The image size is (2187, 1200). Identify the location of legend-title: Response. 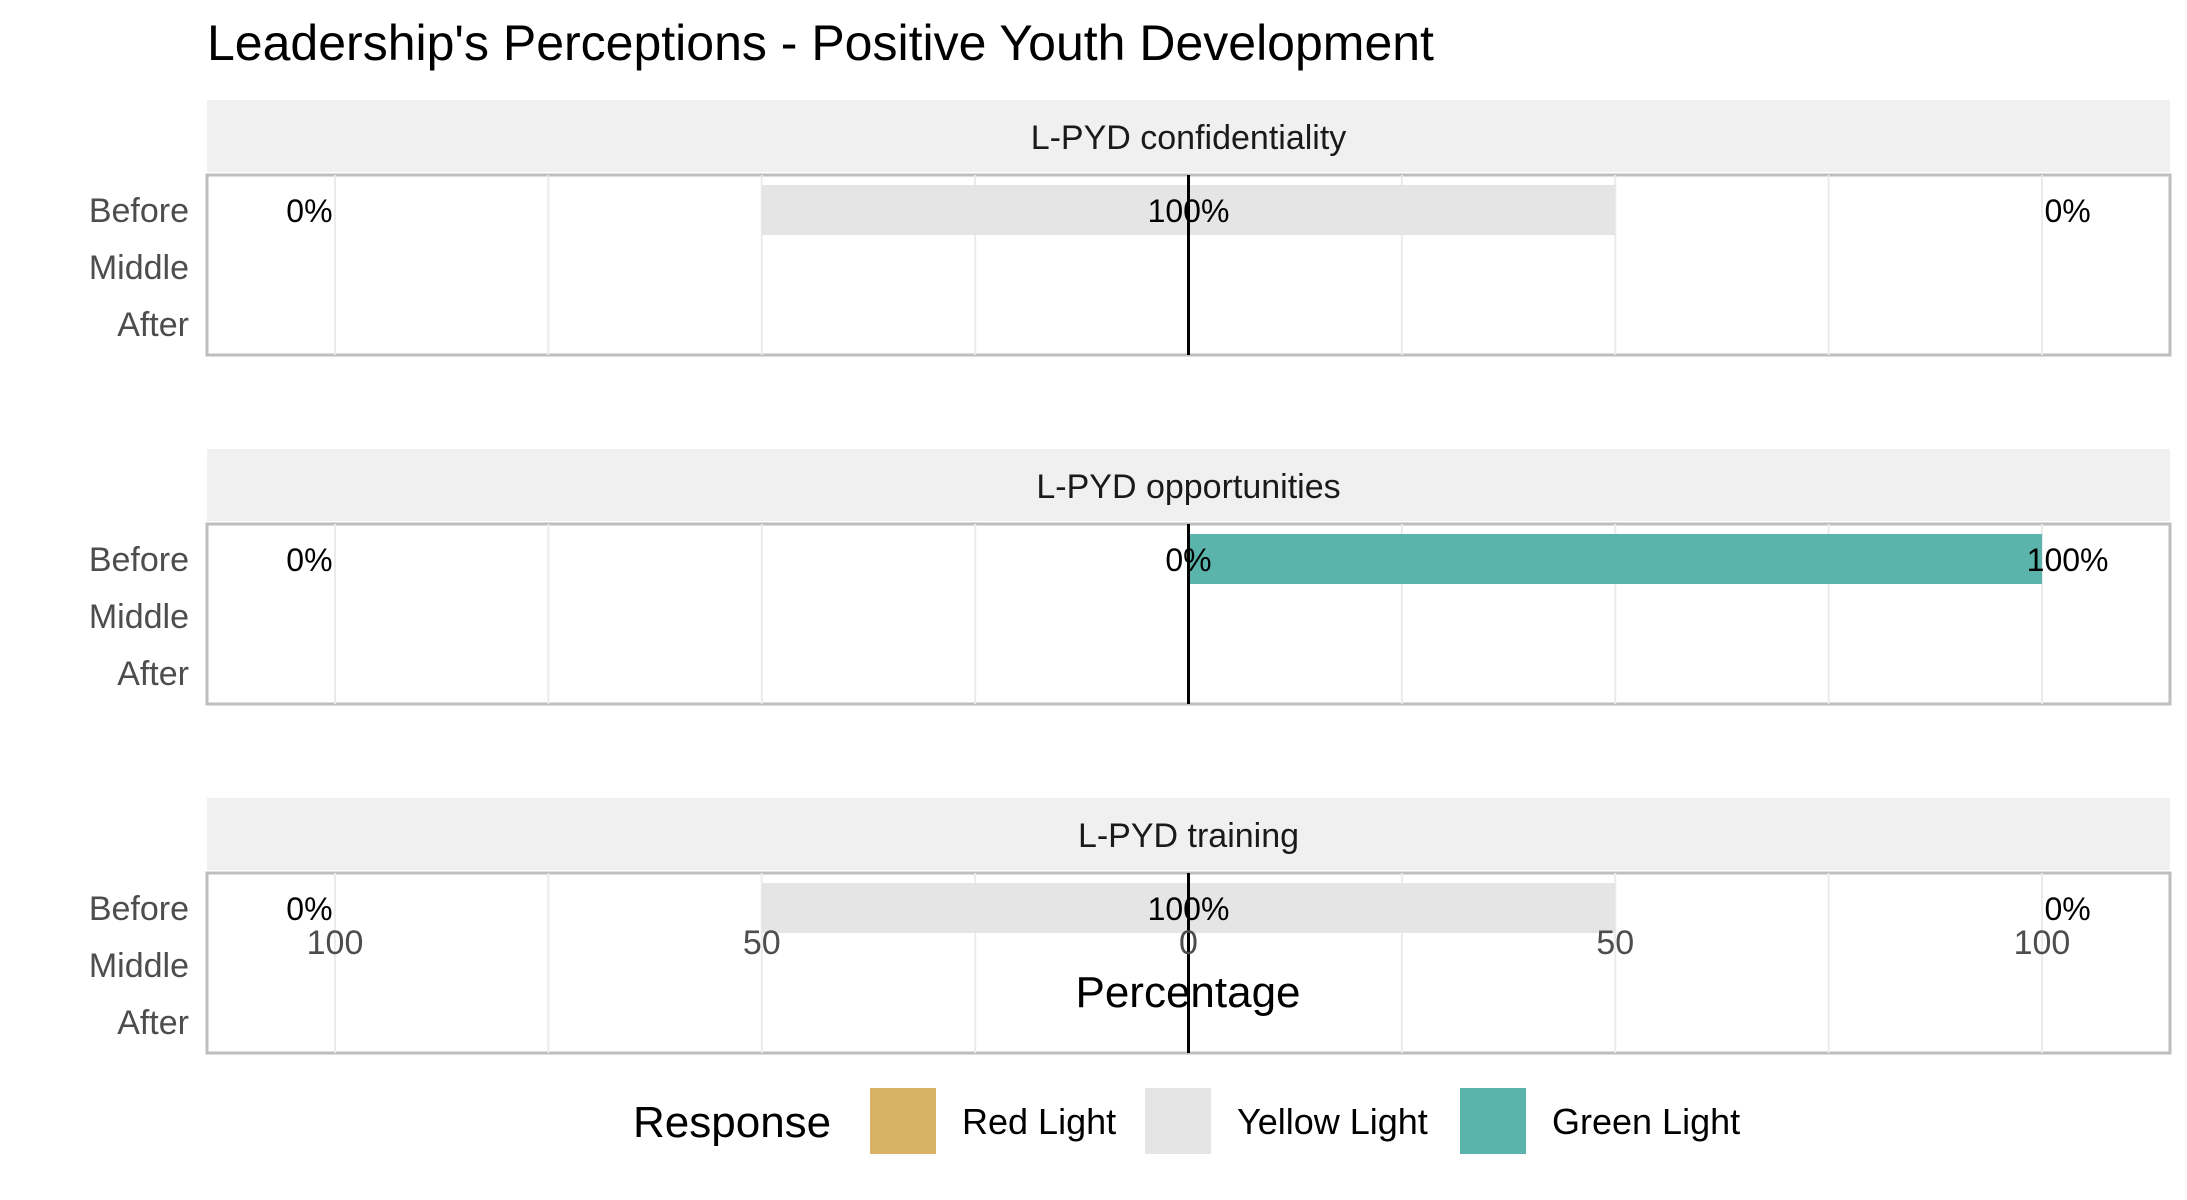
(732, 1122).